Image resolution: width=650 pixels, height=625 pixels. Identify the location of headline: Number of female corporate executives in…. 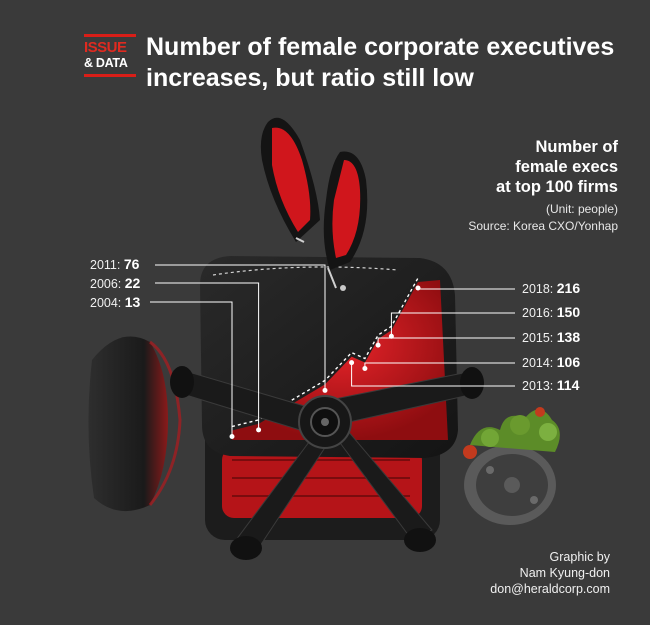
(381, 63).